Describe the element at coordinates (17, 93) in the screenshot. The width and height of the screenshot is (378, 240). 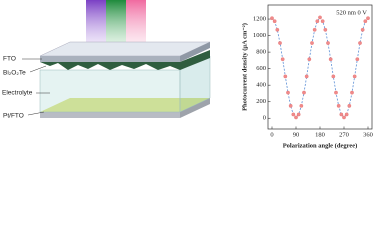
I see `label: Electrolyte` at that location.